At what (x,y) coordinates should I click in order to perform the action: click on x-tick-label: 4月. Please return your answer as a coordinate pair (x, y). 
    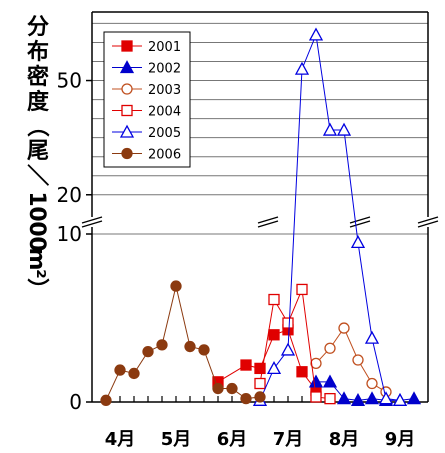
    Looking at the image, I should click on (120, 439).